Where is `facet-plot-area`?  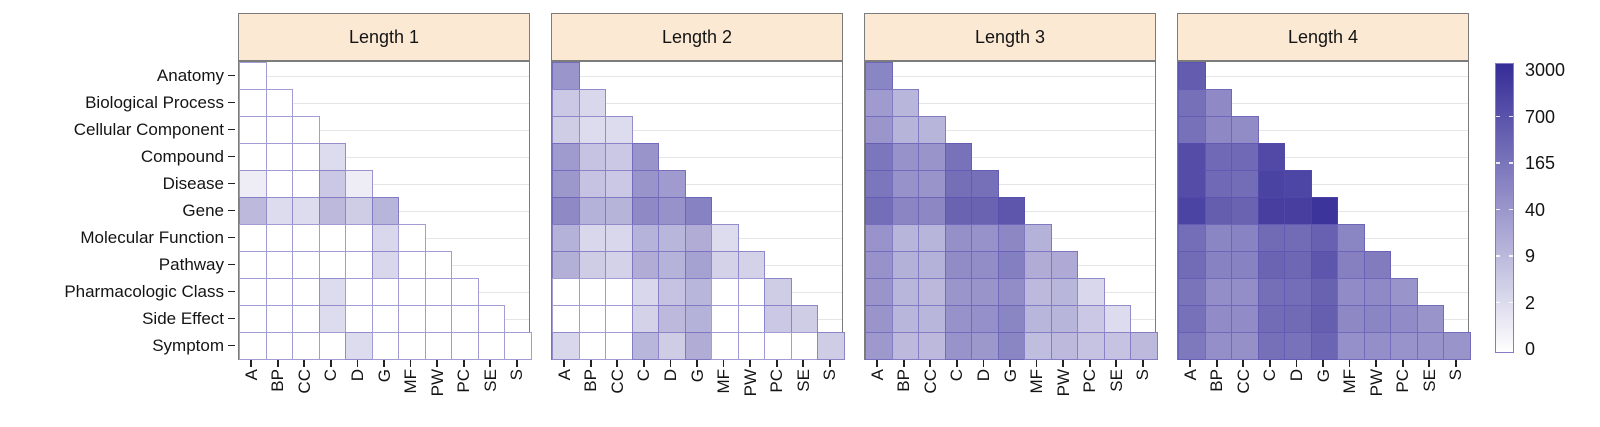
facet-plot-area is located at coordinates (1324, 210).